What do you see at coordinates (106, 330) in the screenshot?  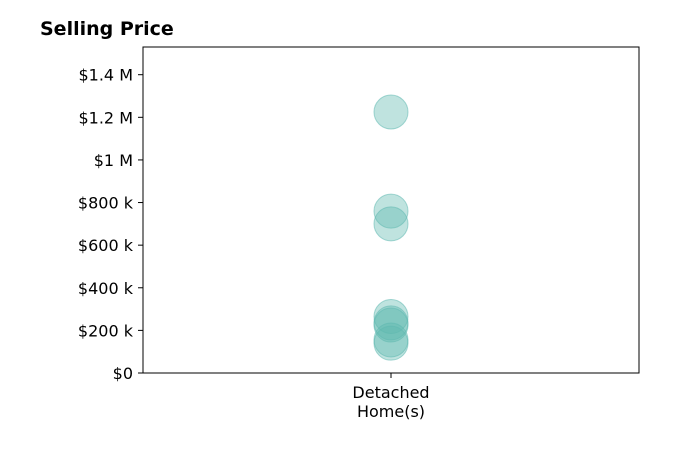 I see `y-tick-label: $200 k` at bounding box center [106, 330].